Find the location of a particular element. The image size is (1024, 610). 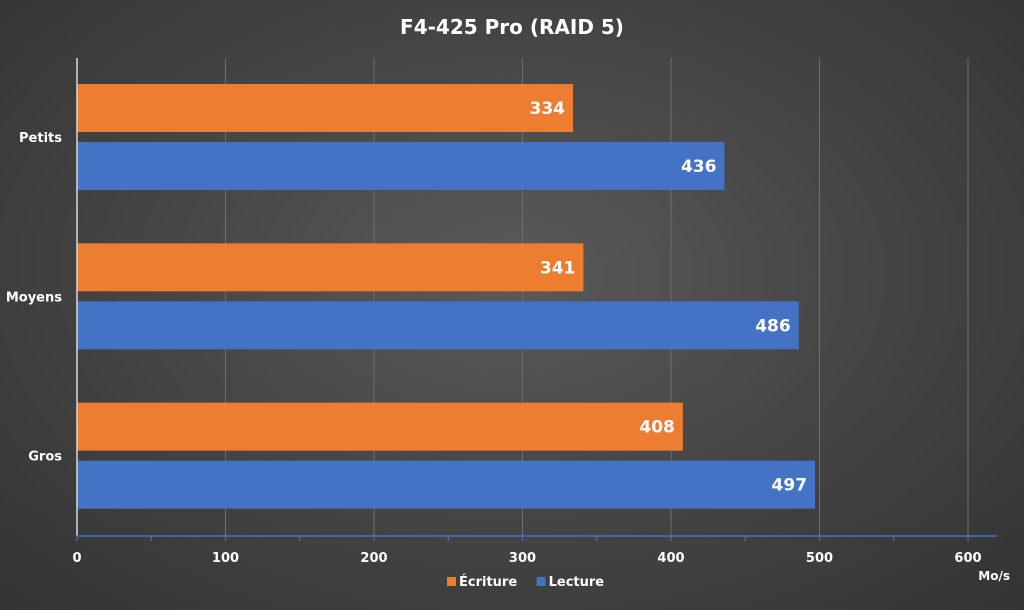

category-label-gros: Gros is located at coordinates (45, 457).